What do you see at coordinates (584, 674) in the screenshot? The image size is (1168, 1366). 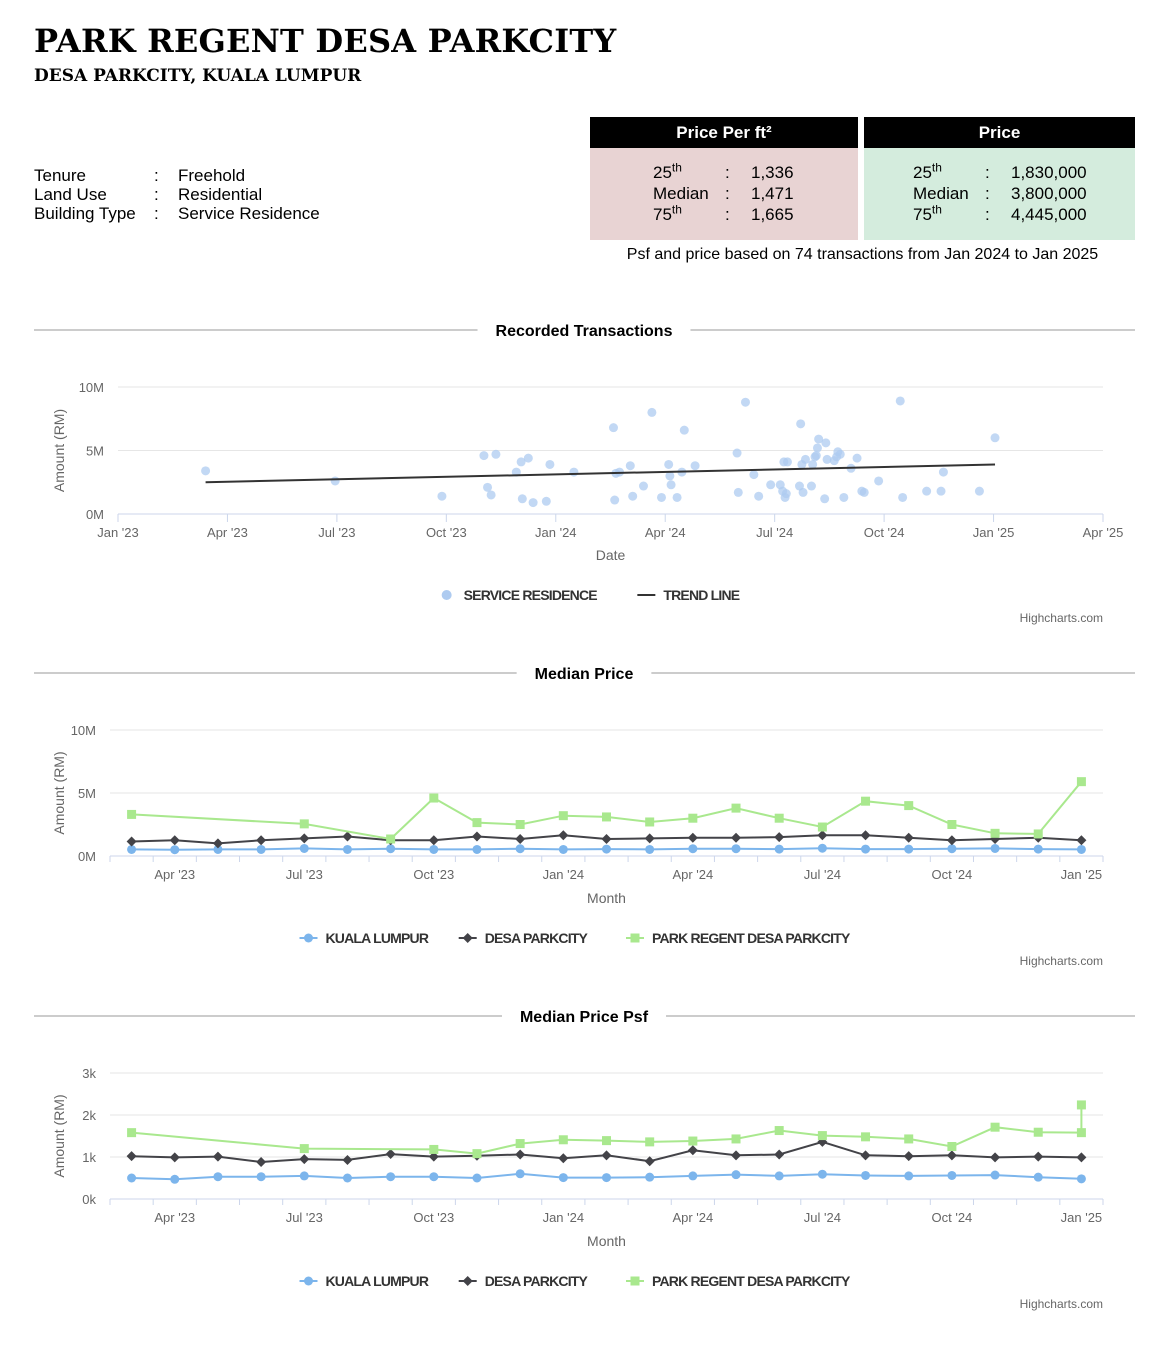 I see `chart-title: Median Price` at bounding box center [584, 674].